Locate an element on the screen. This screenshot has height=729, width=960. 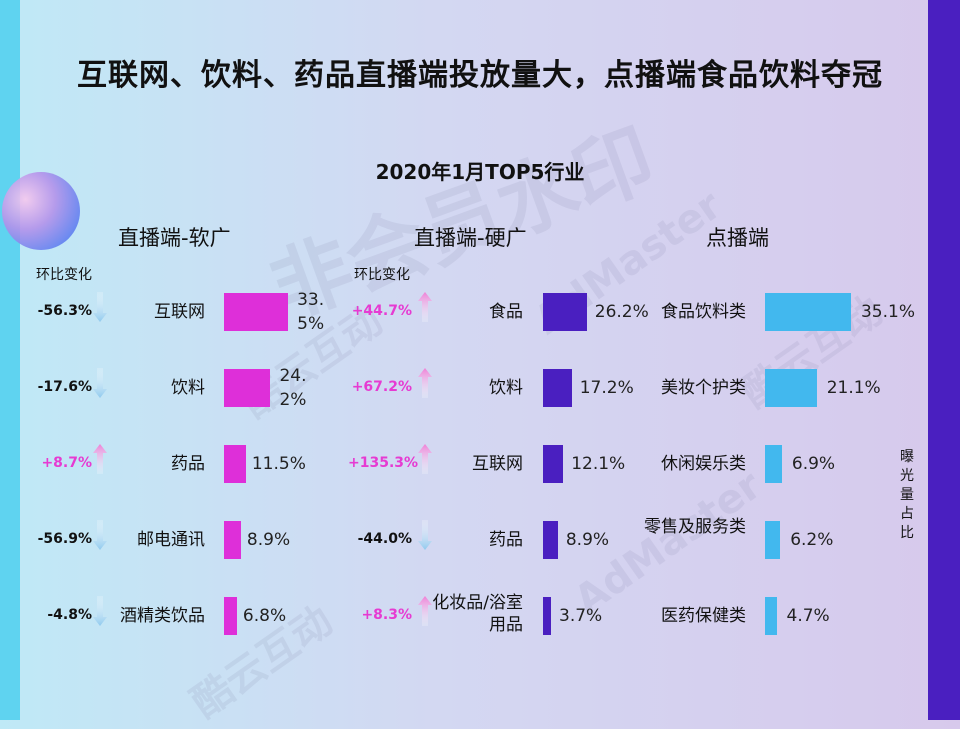
change-value-soft-0: -56.3% is located at coordinates (64, 311).